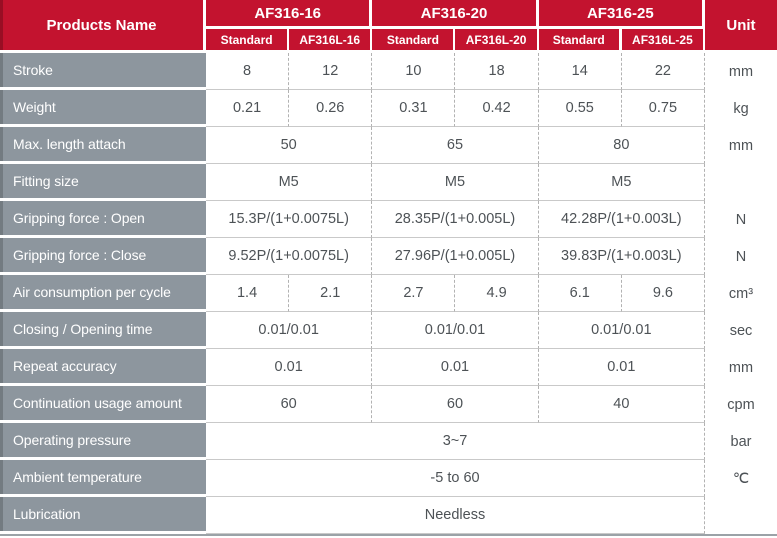 This screenshot has width=777, height=538. I want to click on table-row-stroke: Stroke 8 12 10 18 14 22 mm, so click(388, 71).